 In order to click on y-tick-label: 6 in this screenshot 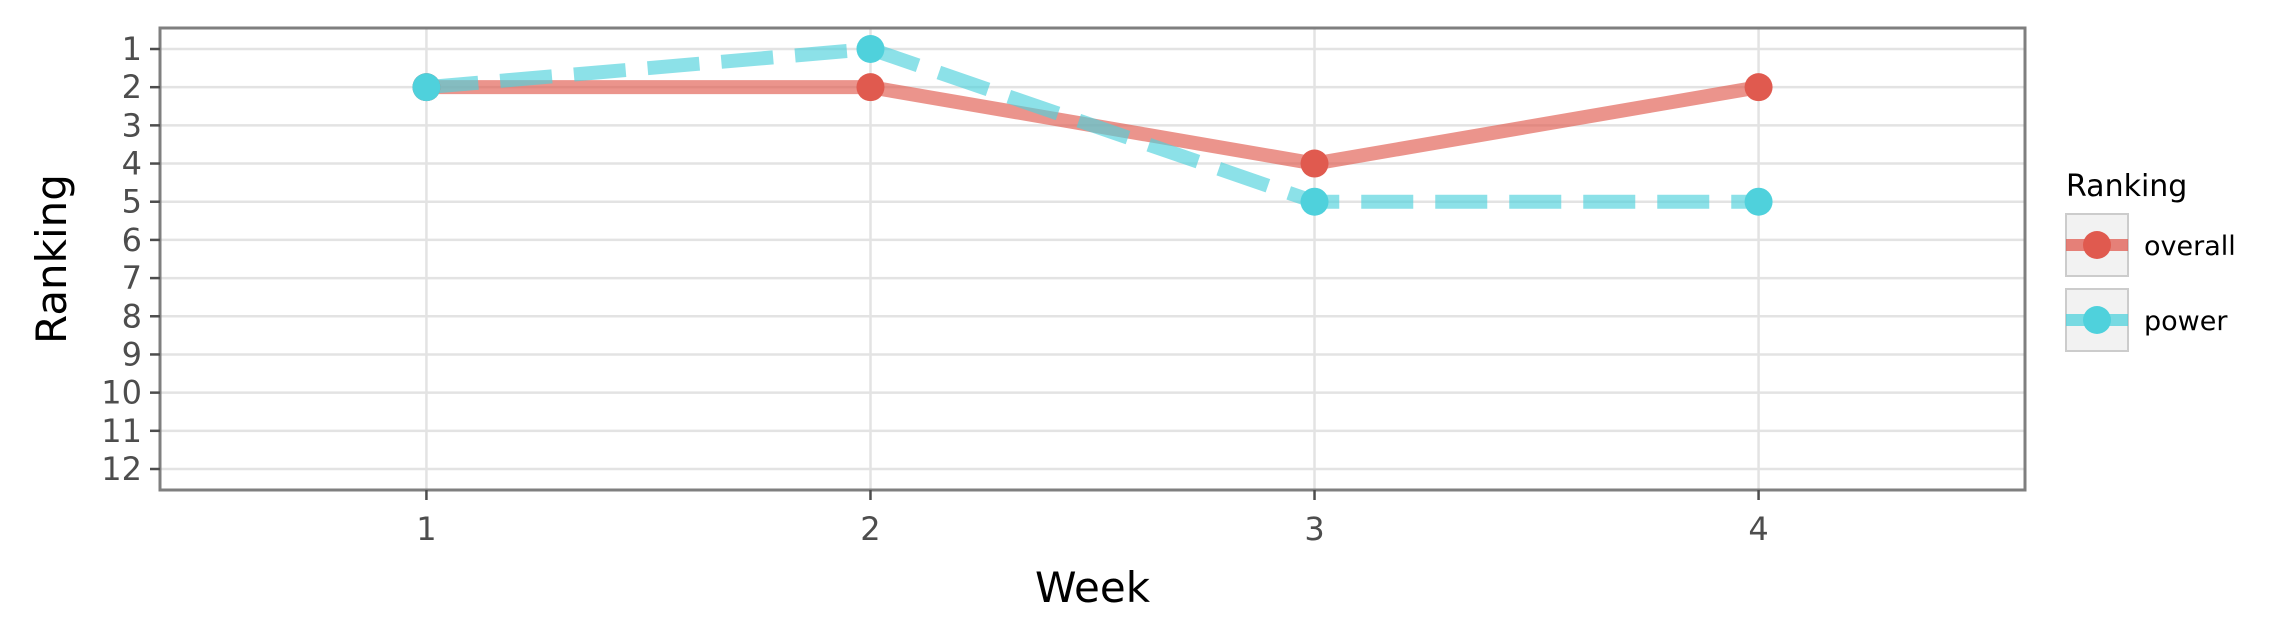, I will do `click(132, 240)`.